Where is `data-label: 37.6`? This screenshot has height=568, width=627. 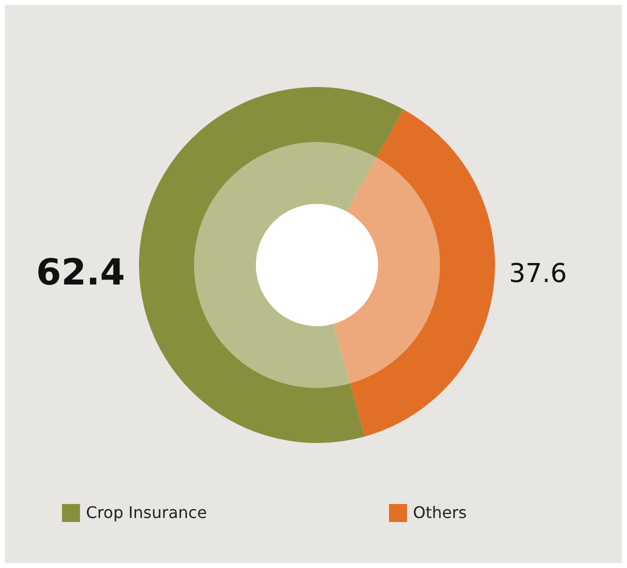
data-label: 37.6 is located at coordinates (538, 273).